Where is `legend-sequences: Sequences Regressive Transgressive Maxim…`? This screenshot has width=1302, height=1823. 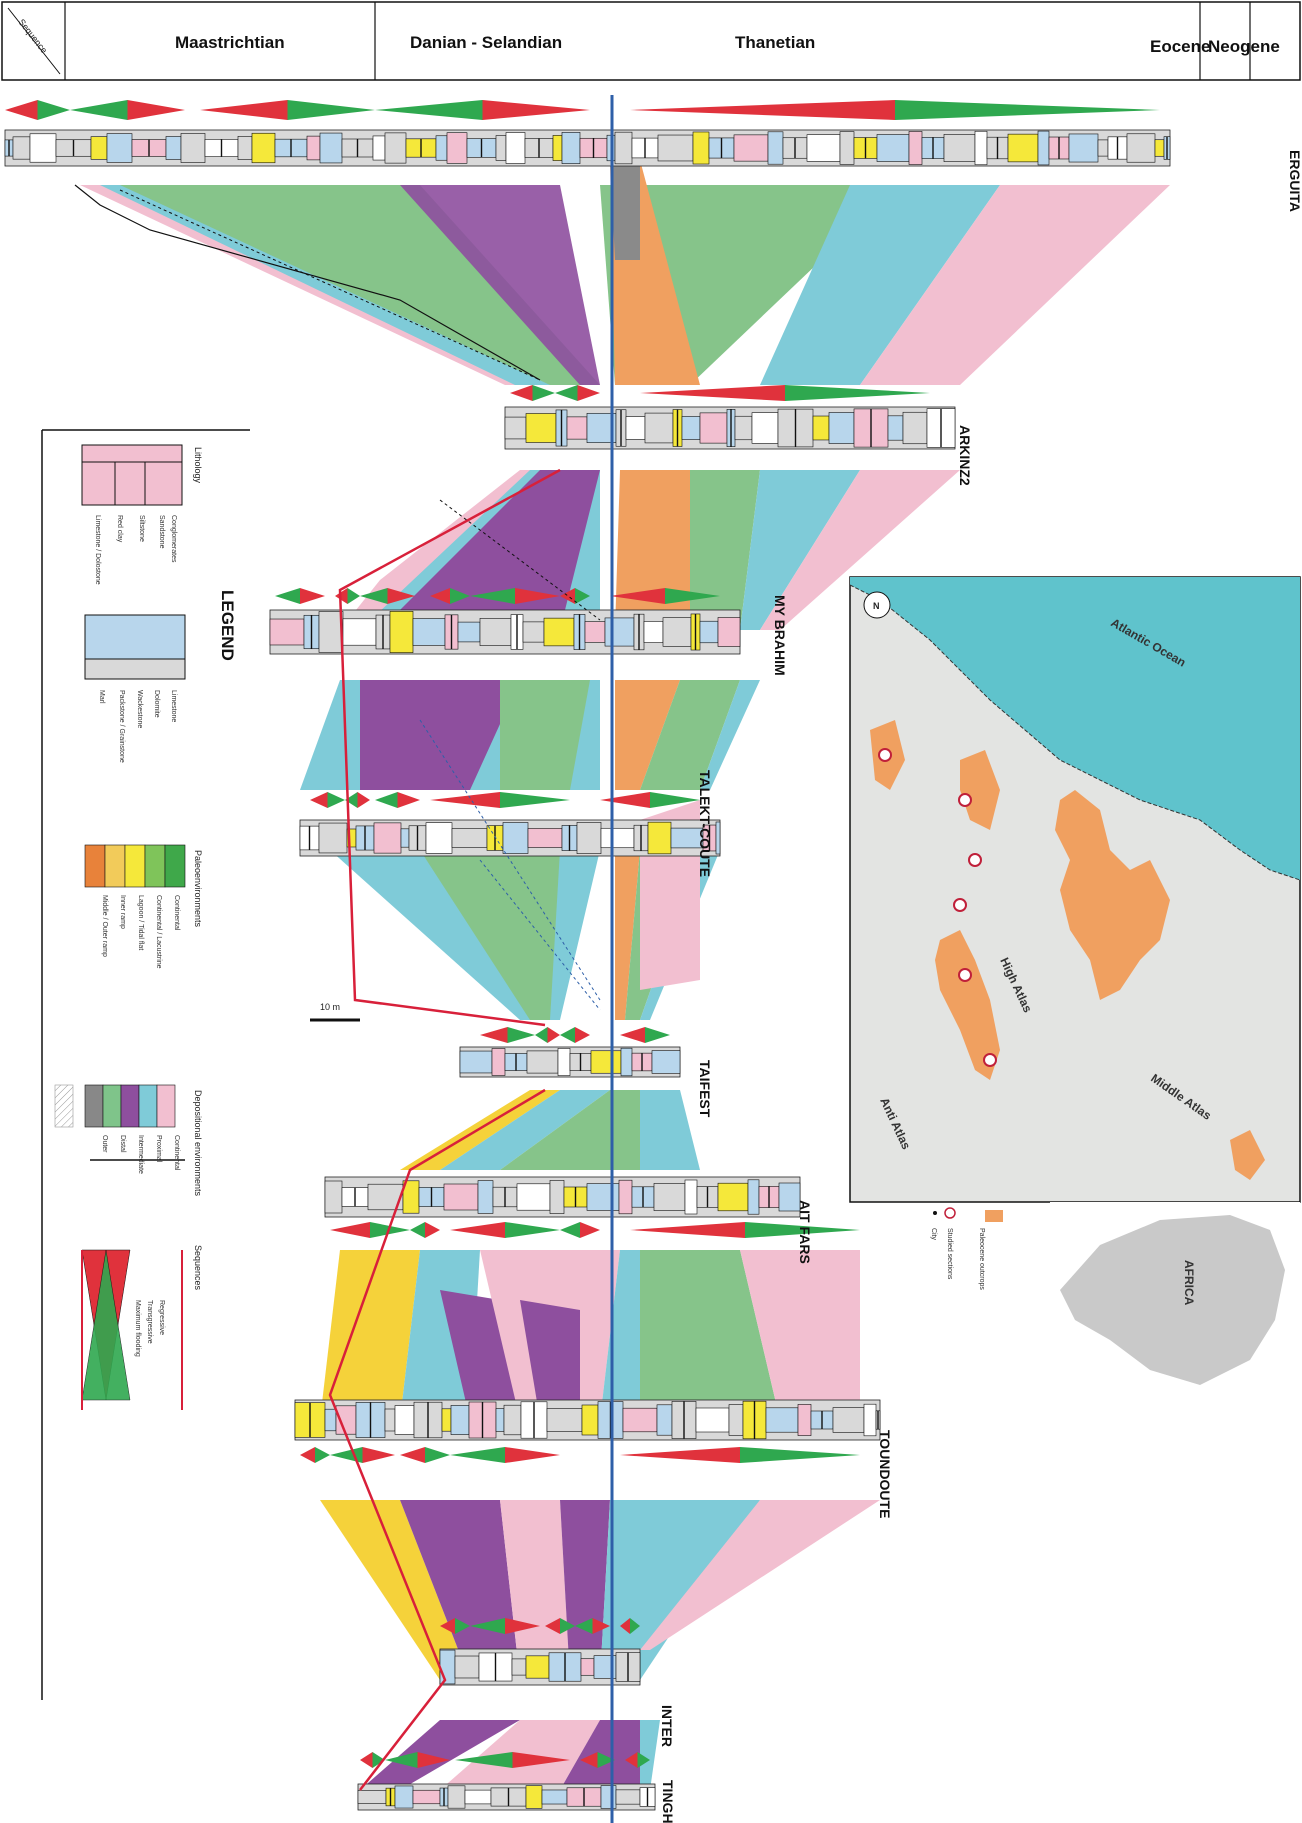 legend-sequences: Sequences Regressive Transgressive Maxim… is located at coordinates (142, 1327).